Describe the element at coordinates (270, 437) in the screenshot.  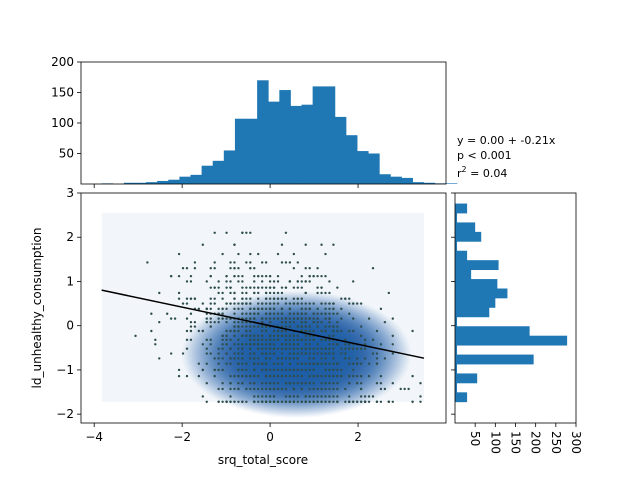
I see `x-tick-label: 0` at that location.